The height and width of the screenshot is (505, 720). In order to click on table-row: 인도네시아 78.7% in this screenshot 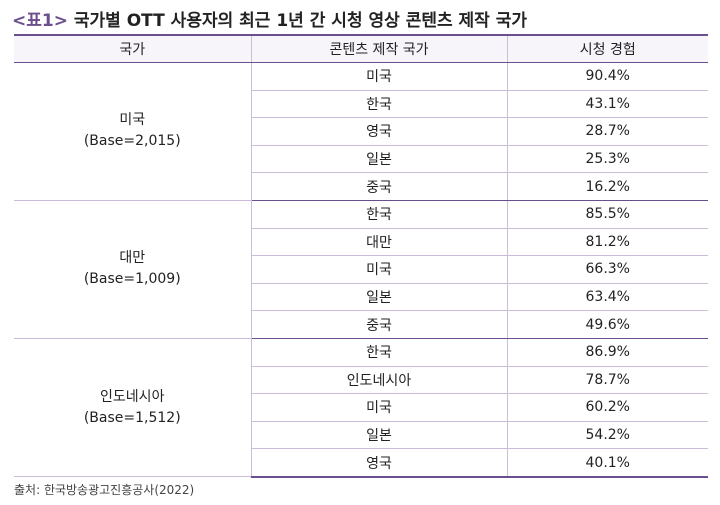, I will do `click(361, 380)`.